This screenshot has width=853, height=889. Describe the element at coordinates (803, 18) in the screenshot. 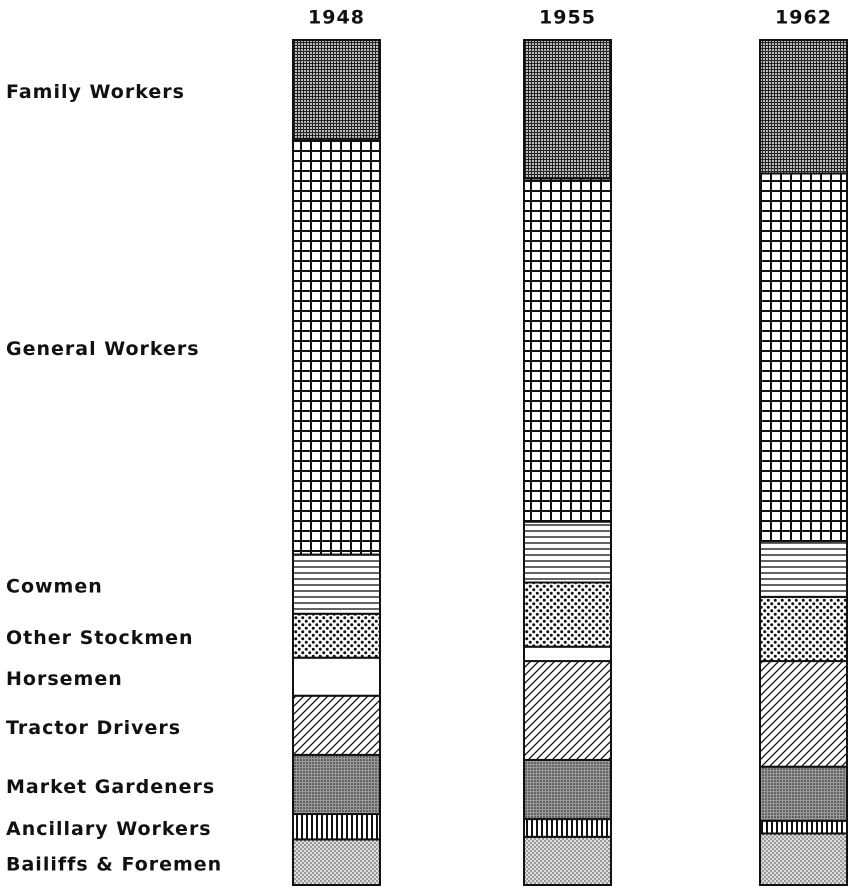

I see `x-tick-label: 1962` at that location.